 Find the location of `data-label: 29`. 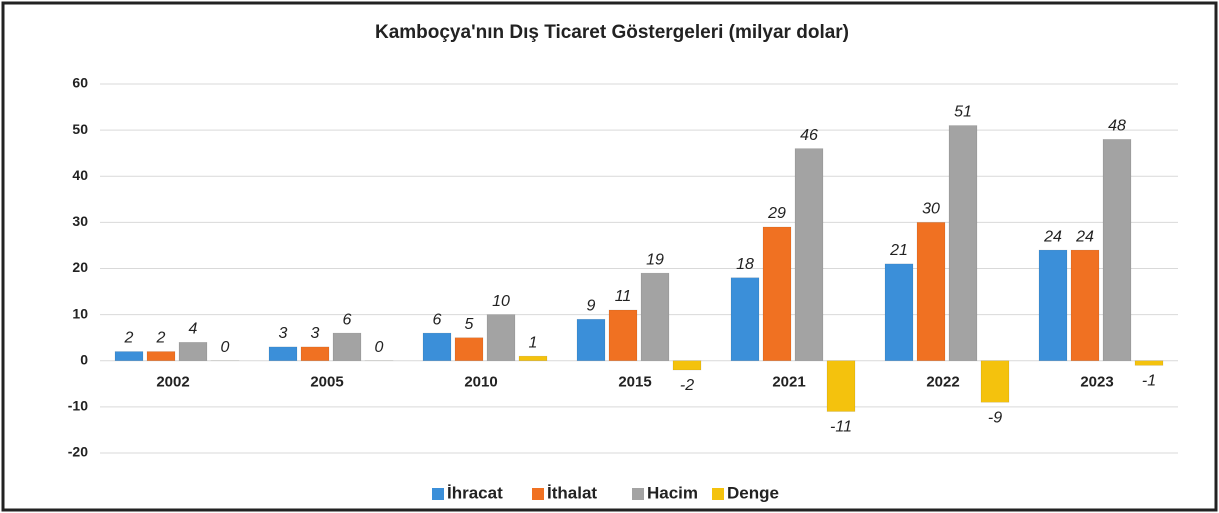

data-label: 29 is located at coordinates (776, 213).